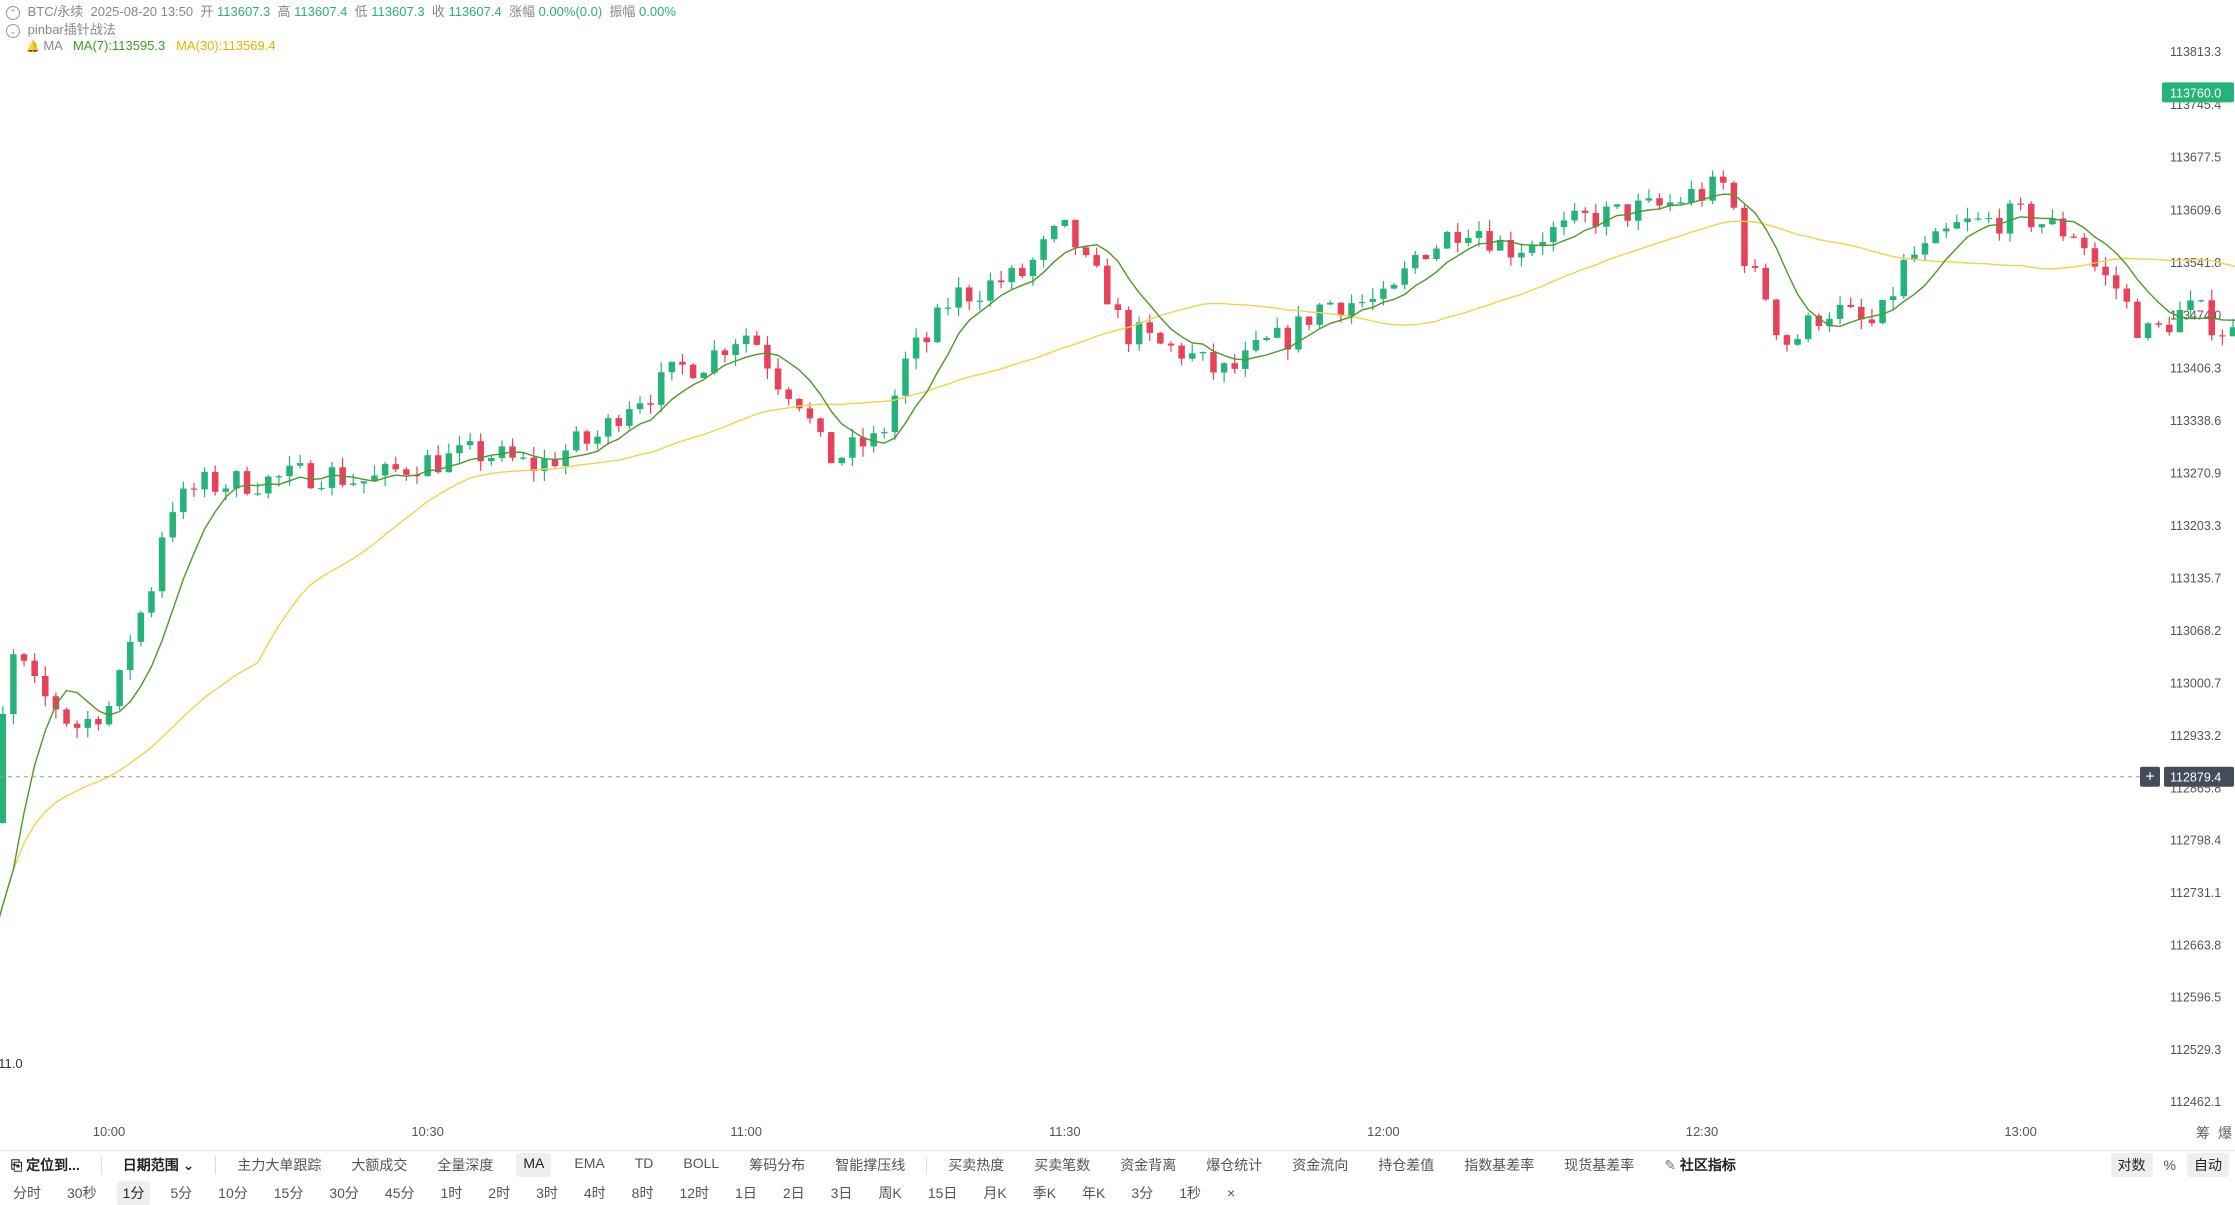 This screenshot has width=2235, height=1205. Describe the element at coordinates (1700, 1165) in the screenshot. I see `community-indicator-button: ✎ 社区指标` at that location.